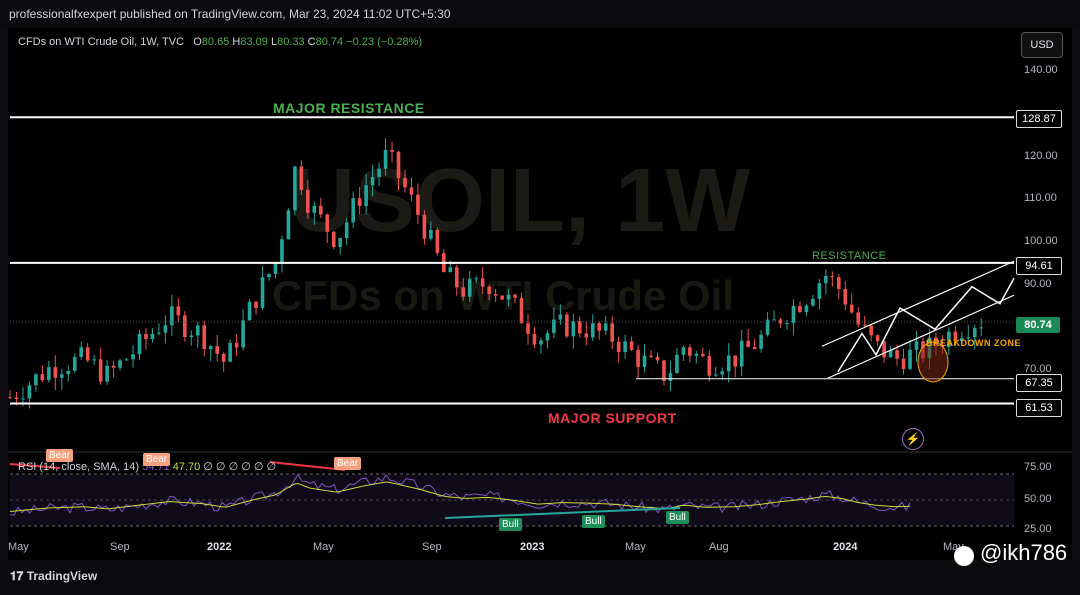 The height and width of the screenshot is (595, 1080). I want to click on footer-bar, so click(540, 577).